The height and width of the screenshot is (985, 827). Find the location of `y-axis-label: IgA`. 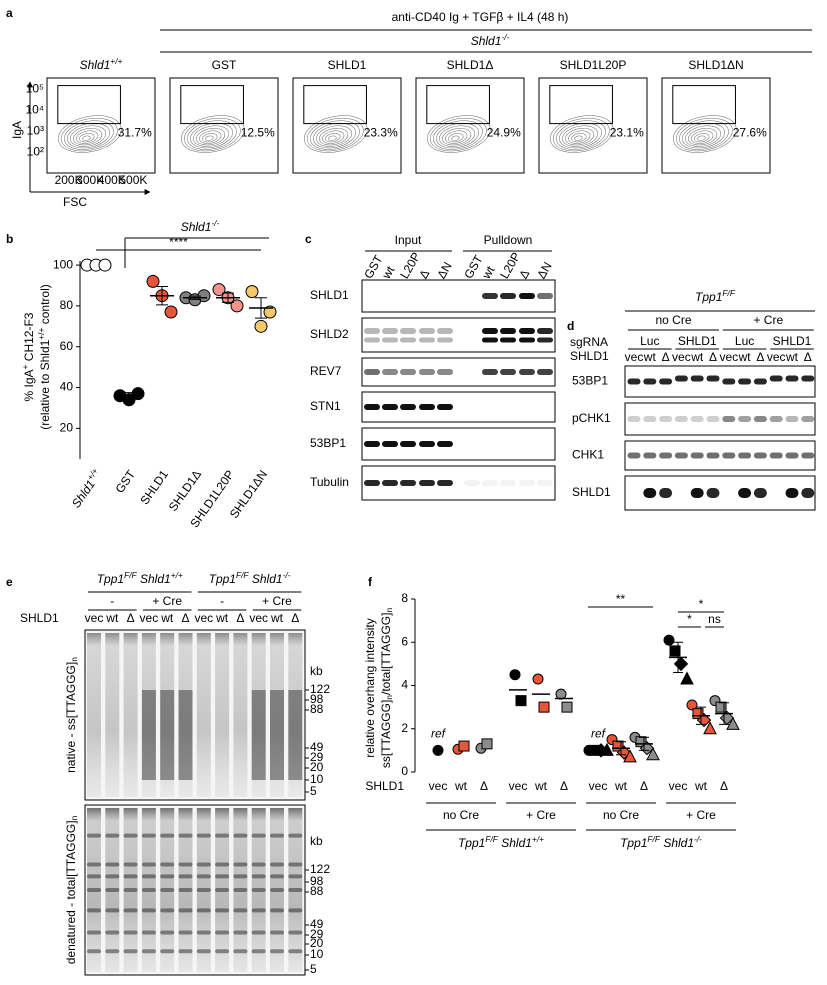

y-axis-label: IgA is located at coordinates (17, 130).